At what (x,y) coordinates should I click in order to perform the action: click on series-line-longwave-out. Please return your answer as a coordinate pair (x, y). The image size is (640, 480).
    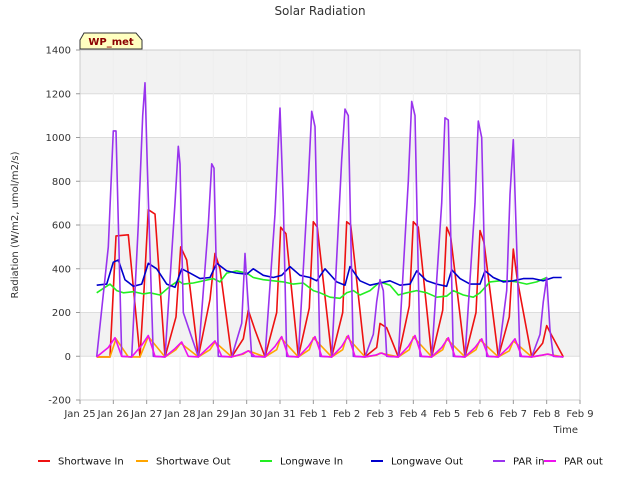
    Looking at the image, I should click on (329, 274).